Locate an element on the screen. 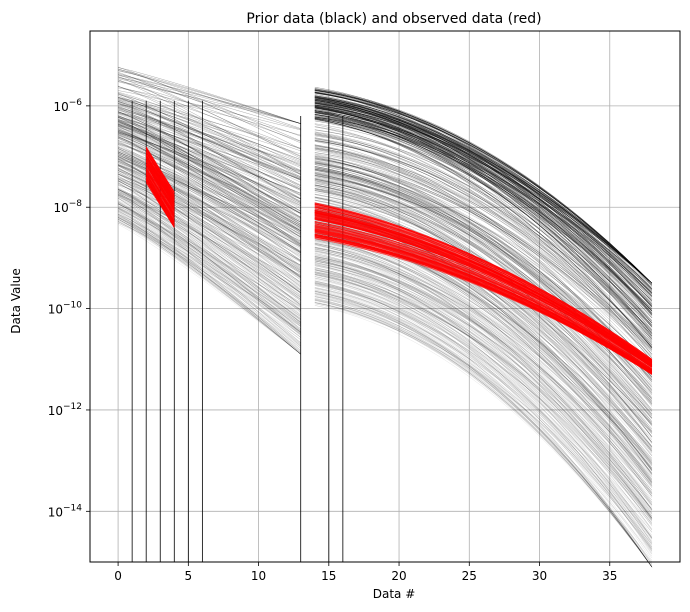 The height and width of the screenshot is (612, 690). x-axis-label: Data # is located at coordinates (394, 594).